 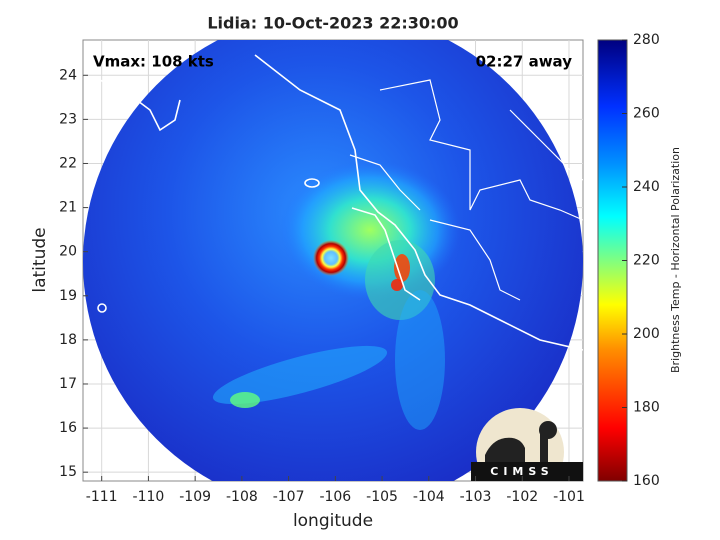 I want to click on x-tick-label: -104, so click(x=429, y=497).